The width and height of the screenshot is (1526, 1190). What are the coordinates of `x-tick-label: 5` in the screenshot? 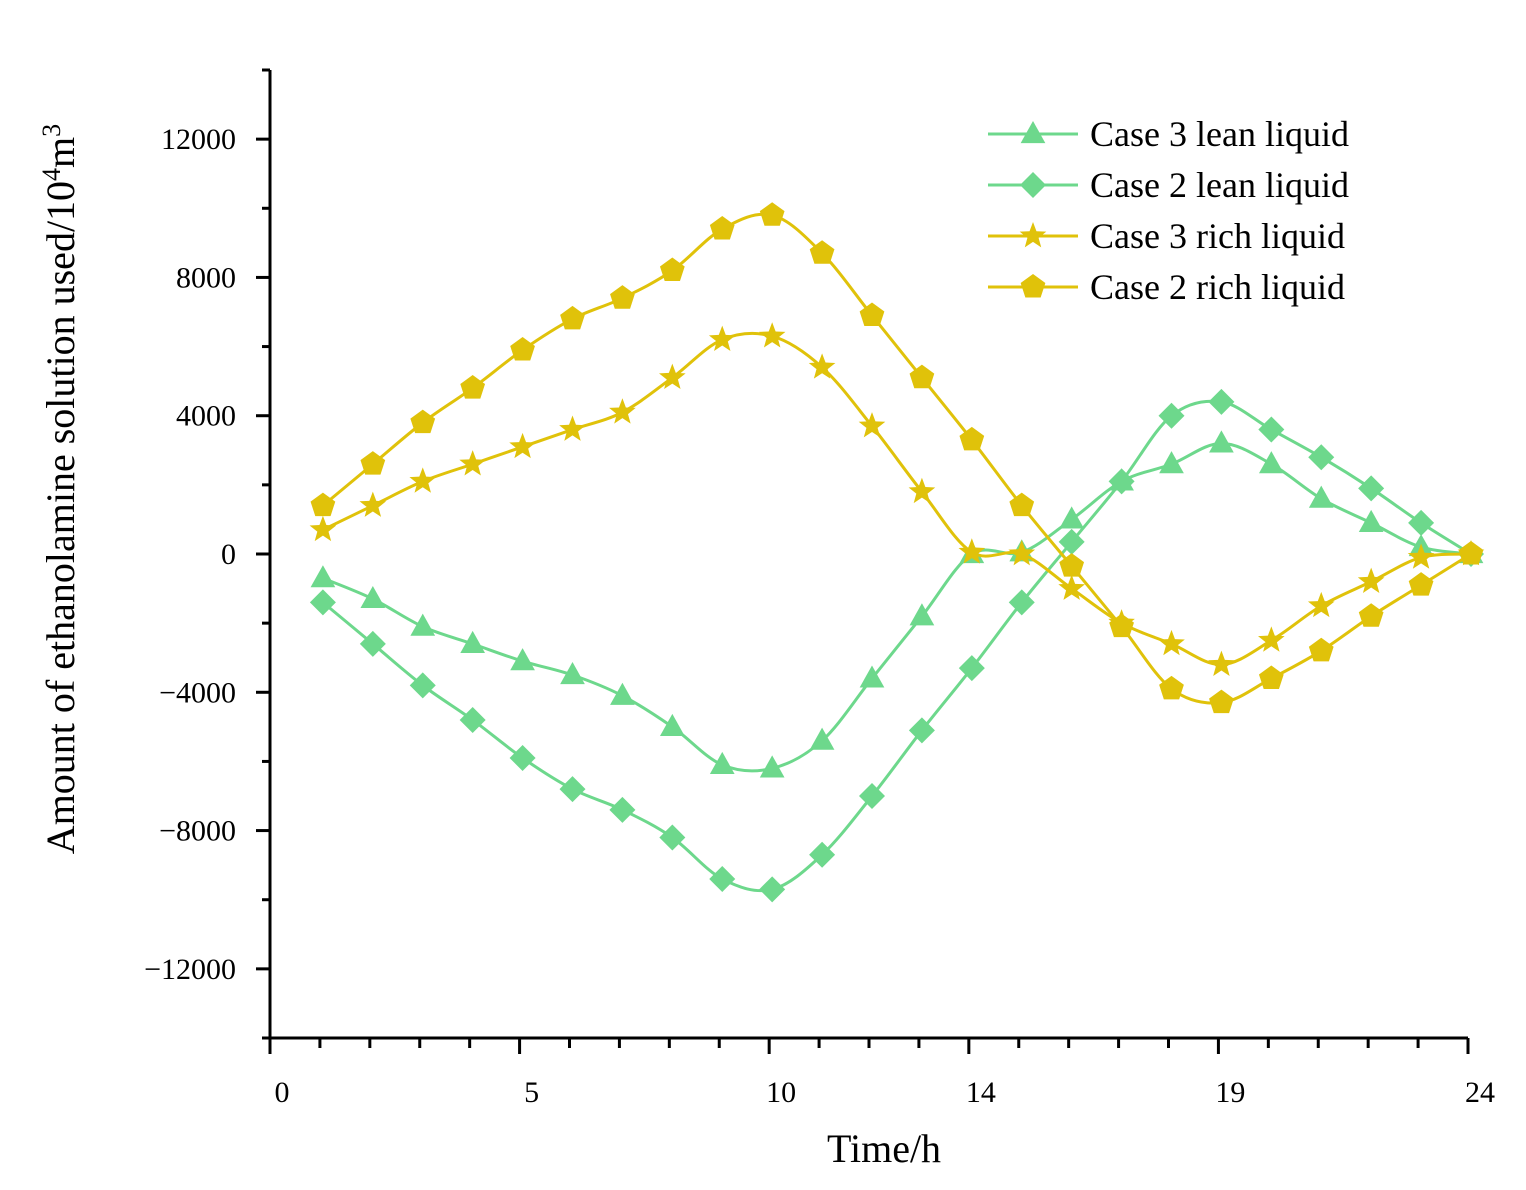 It's located at (531, 1092).